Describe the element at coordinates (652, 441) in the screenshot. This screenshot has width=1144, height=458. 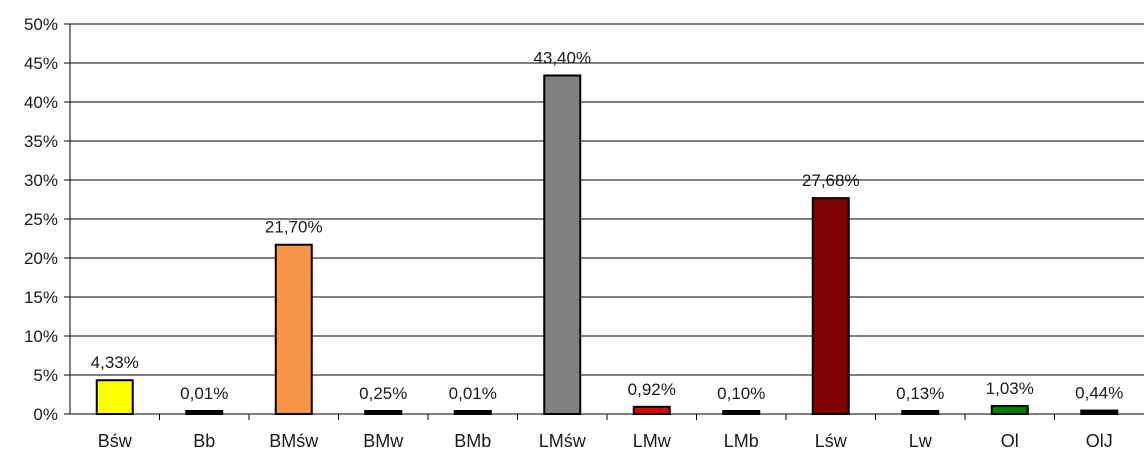
I see `x-category-label: LMw` at that location.